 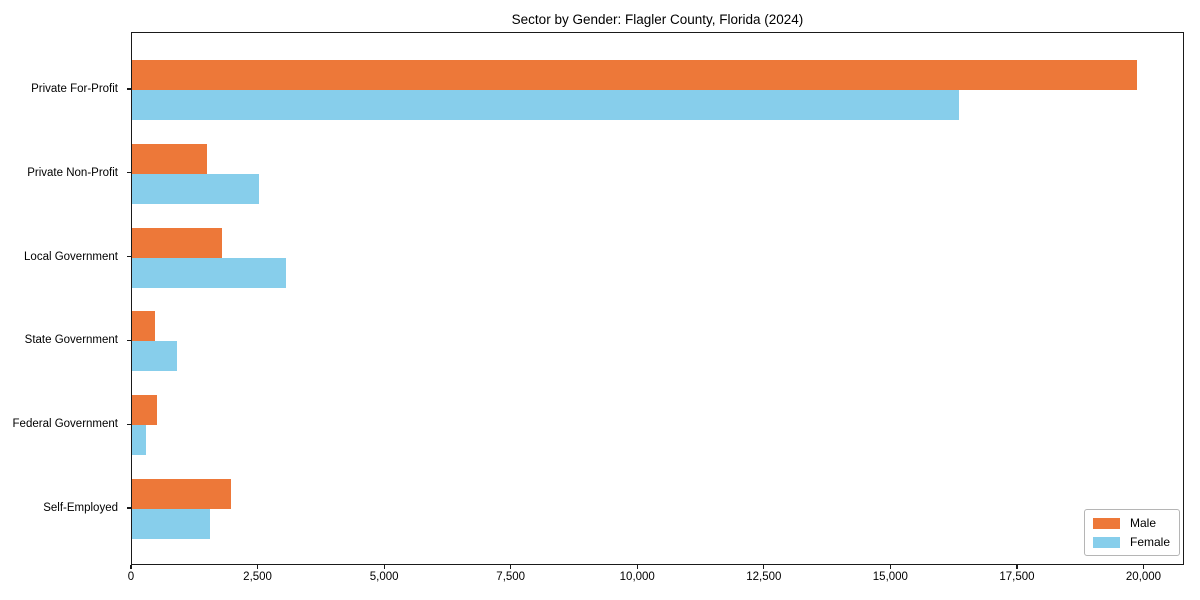 I want to click on y-tick-label-federal-government: Federal Government, so click(x=65, y=424).